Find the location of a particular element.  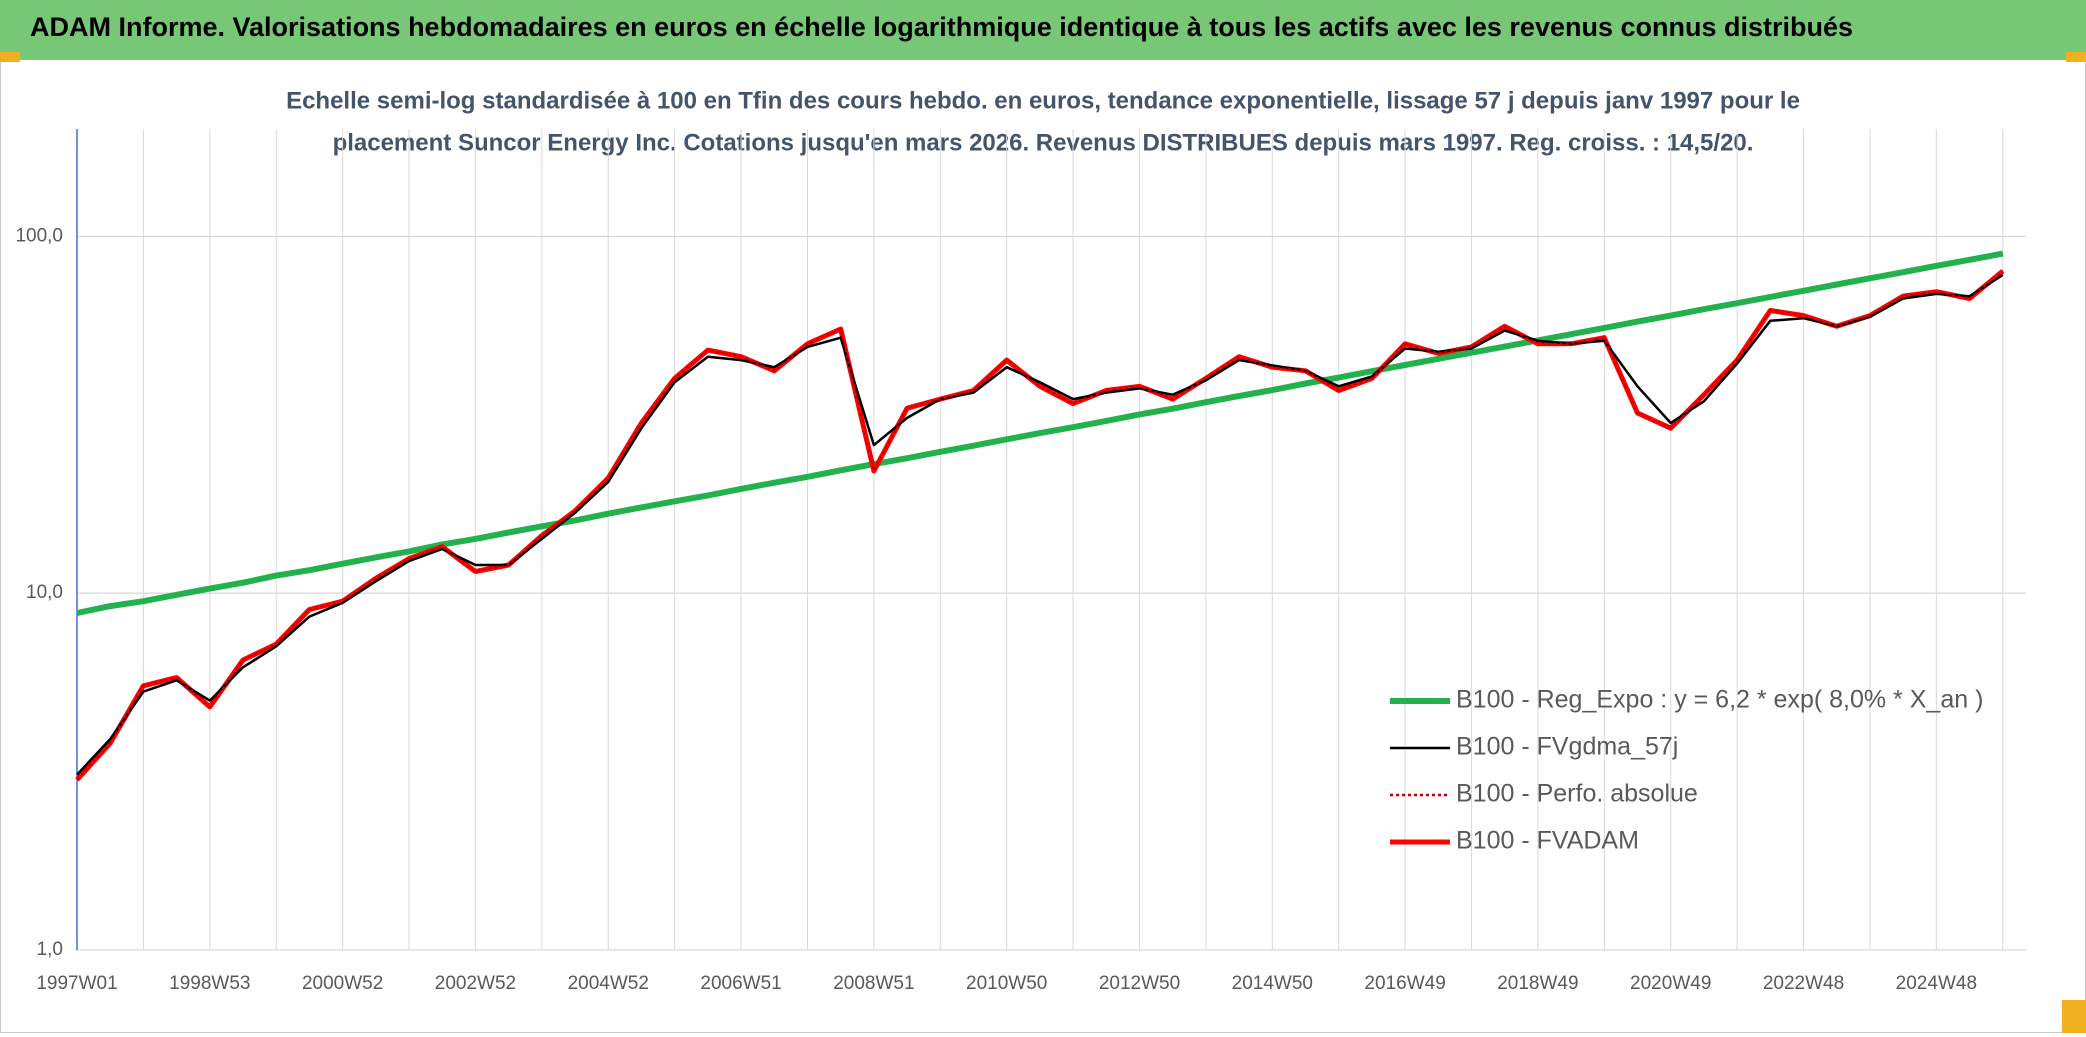

x-tick-label: 2000W52 is located at coordinates (342, 983).